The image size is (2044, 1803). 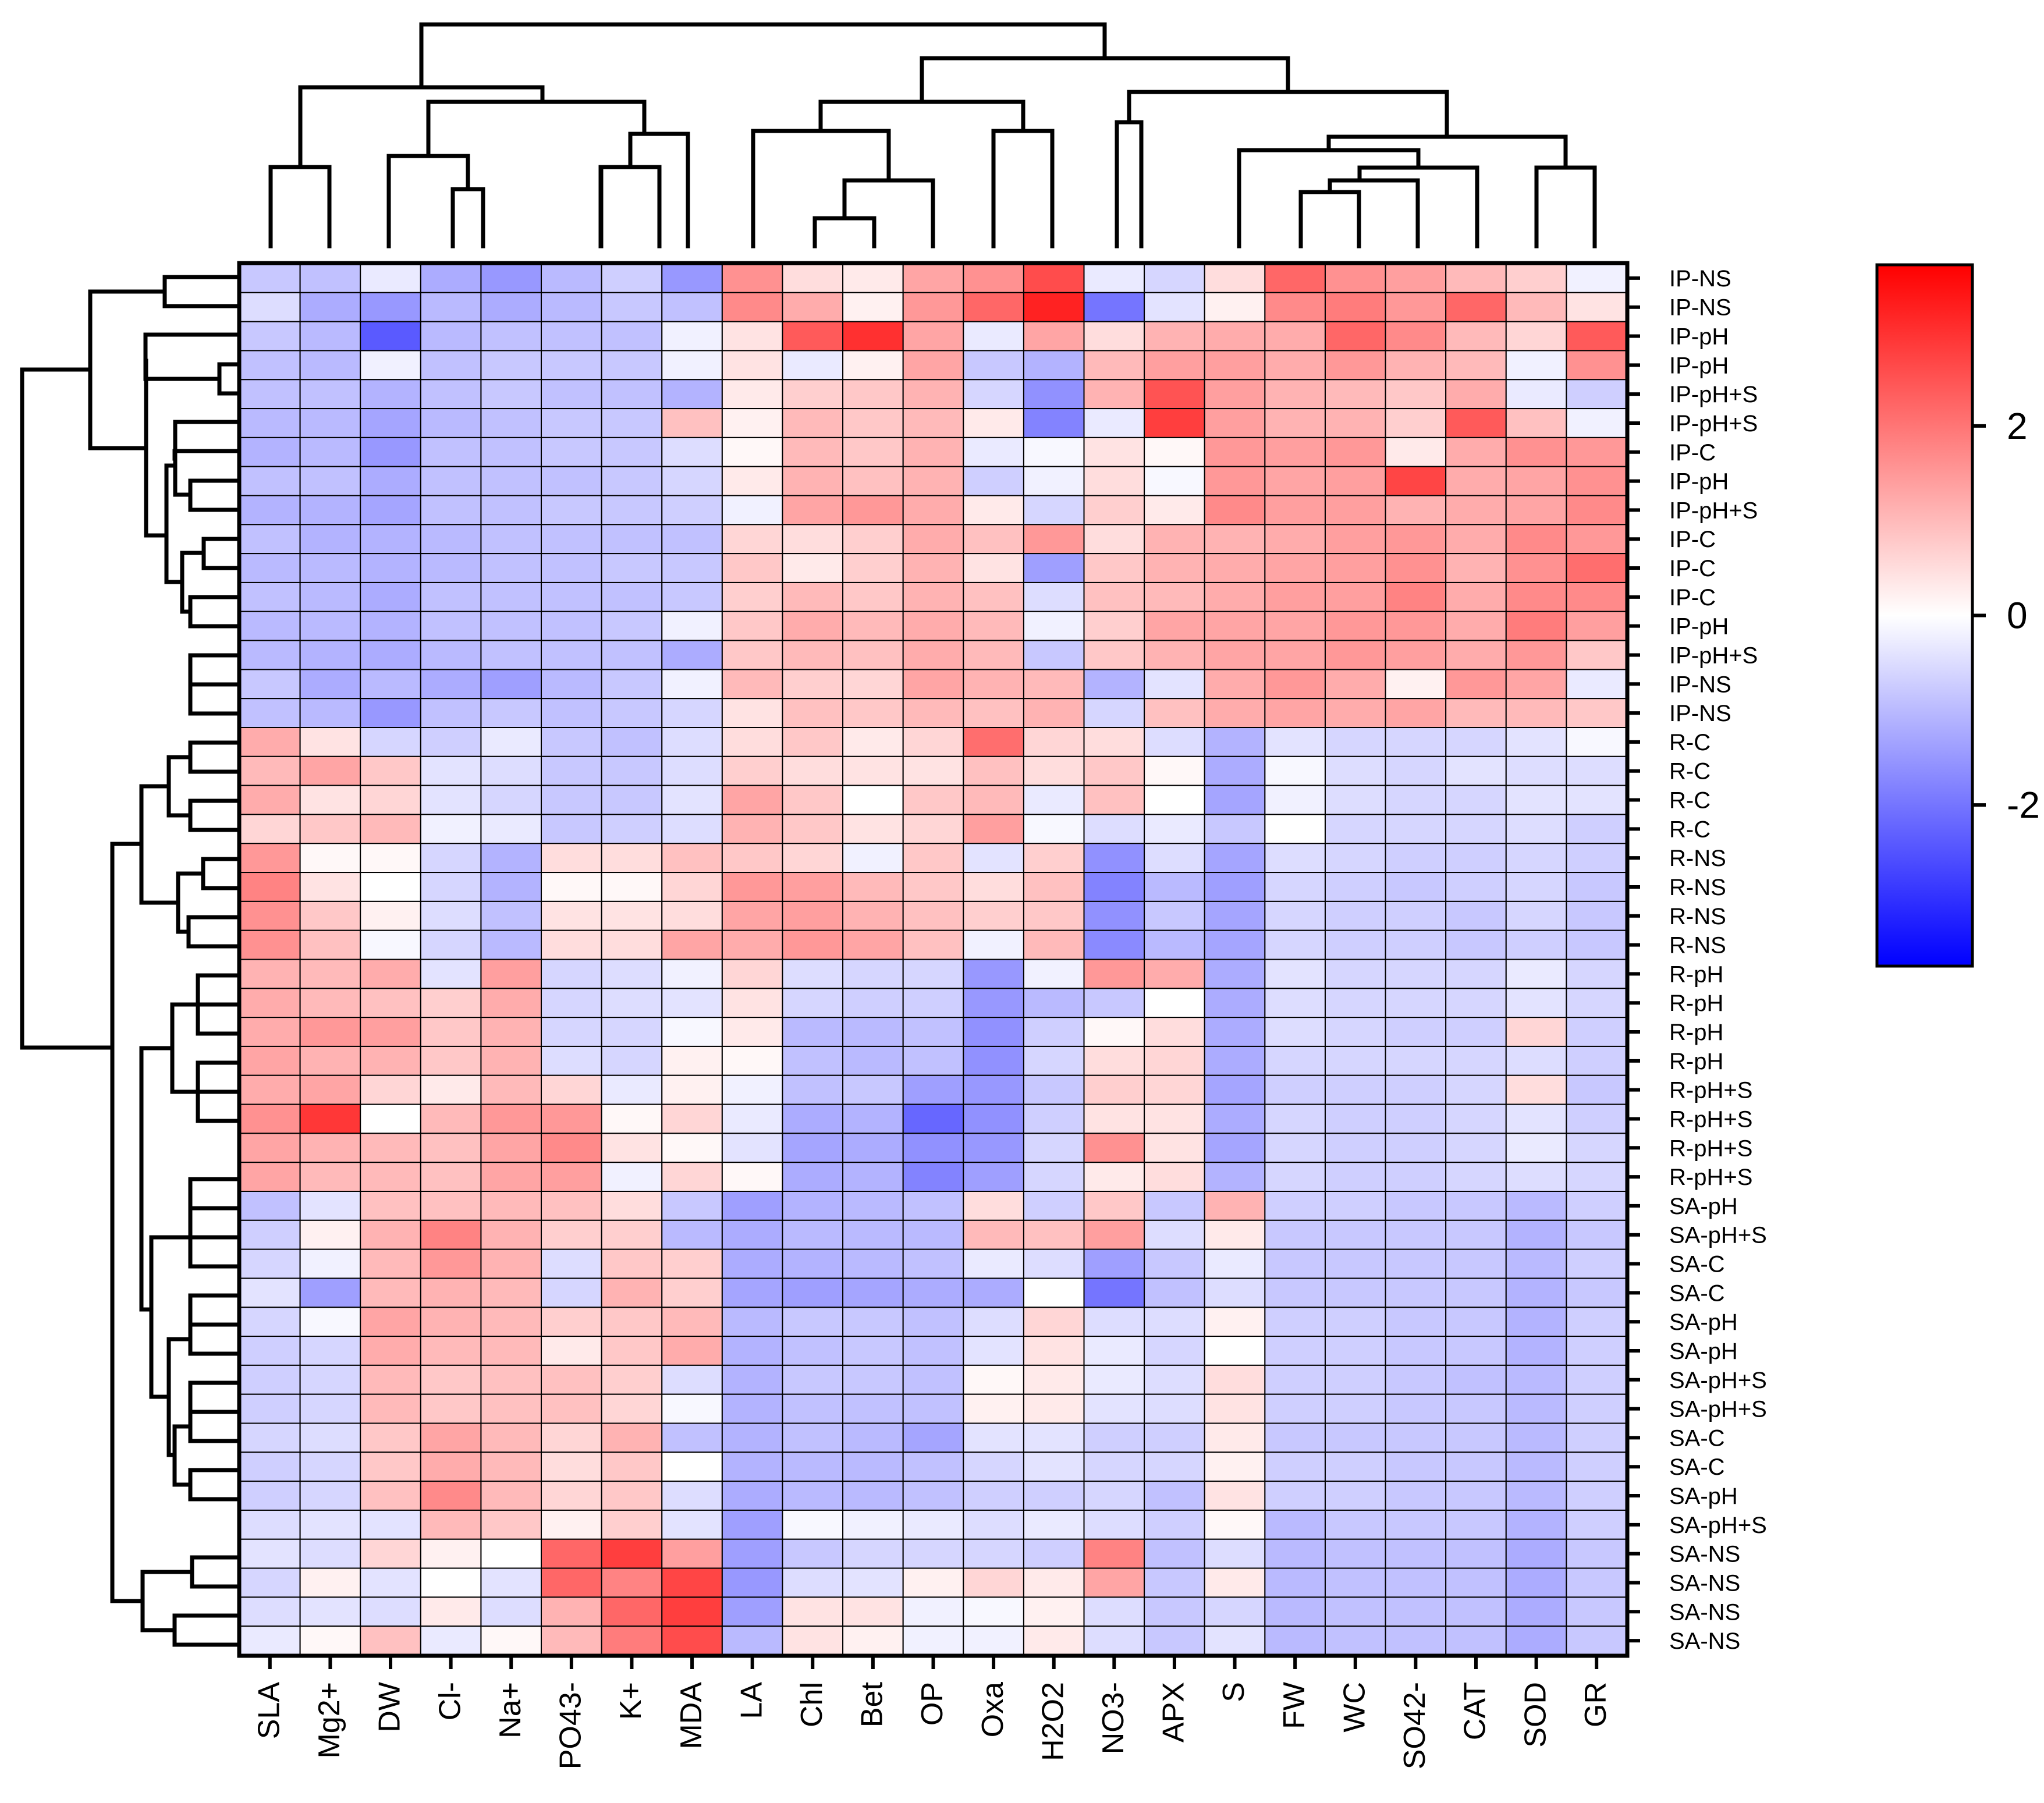 I want to click on row-ticks, so click(x=1635, y=959).